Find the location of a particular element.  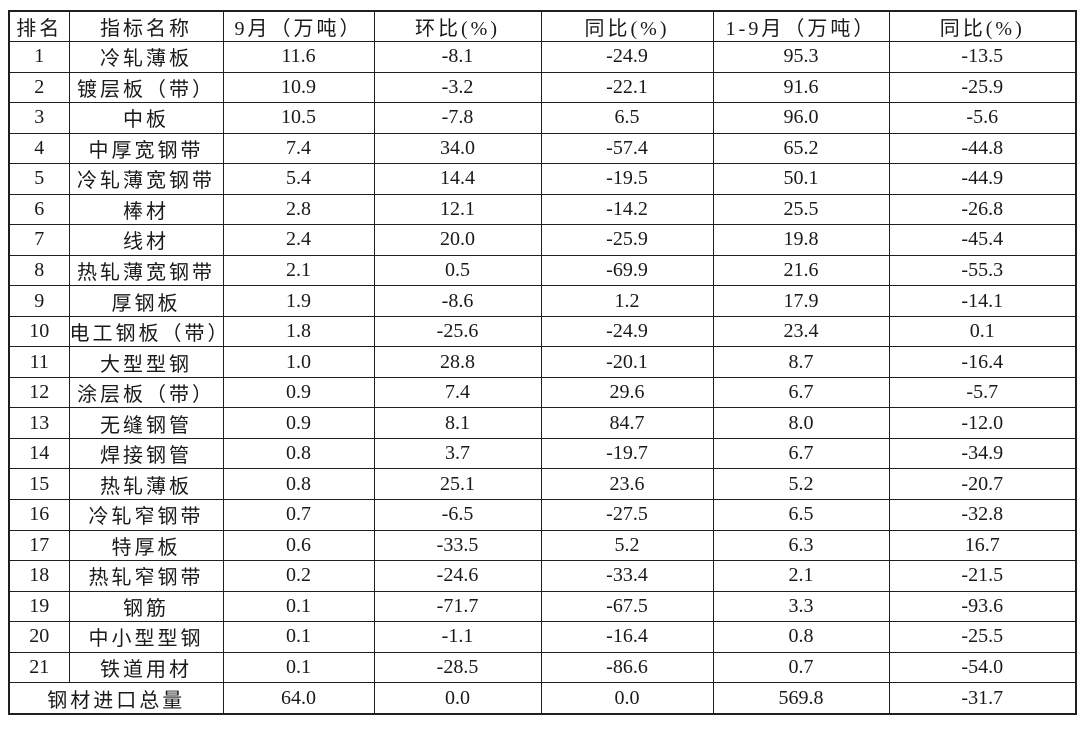

cell-cum-yoy-pct: -93.6 is located at coordinates (982, 606).